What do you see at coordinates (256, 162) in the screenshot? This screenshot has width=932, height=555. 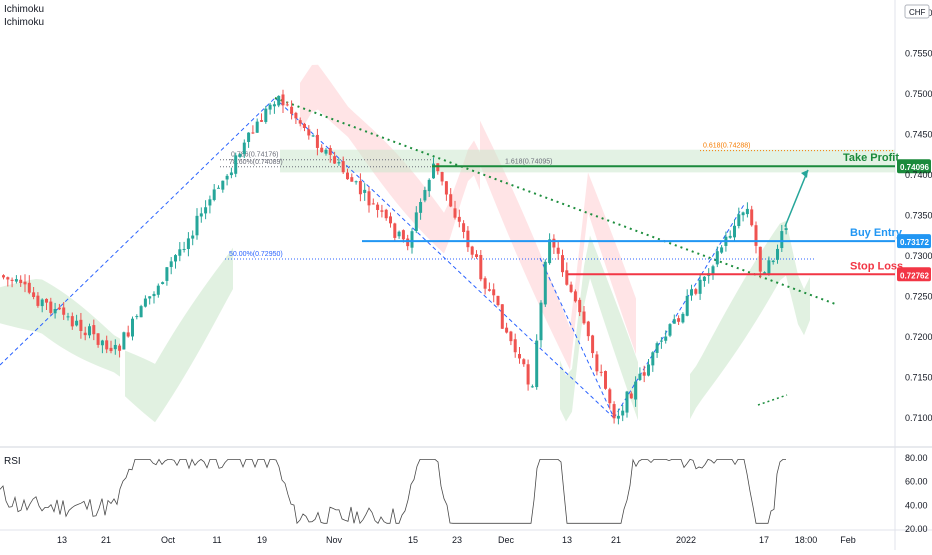 I see `fib-level-label: 78.60%(0.74089)` at bounding box center [256, 162].